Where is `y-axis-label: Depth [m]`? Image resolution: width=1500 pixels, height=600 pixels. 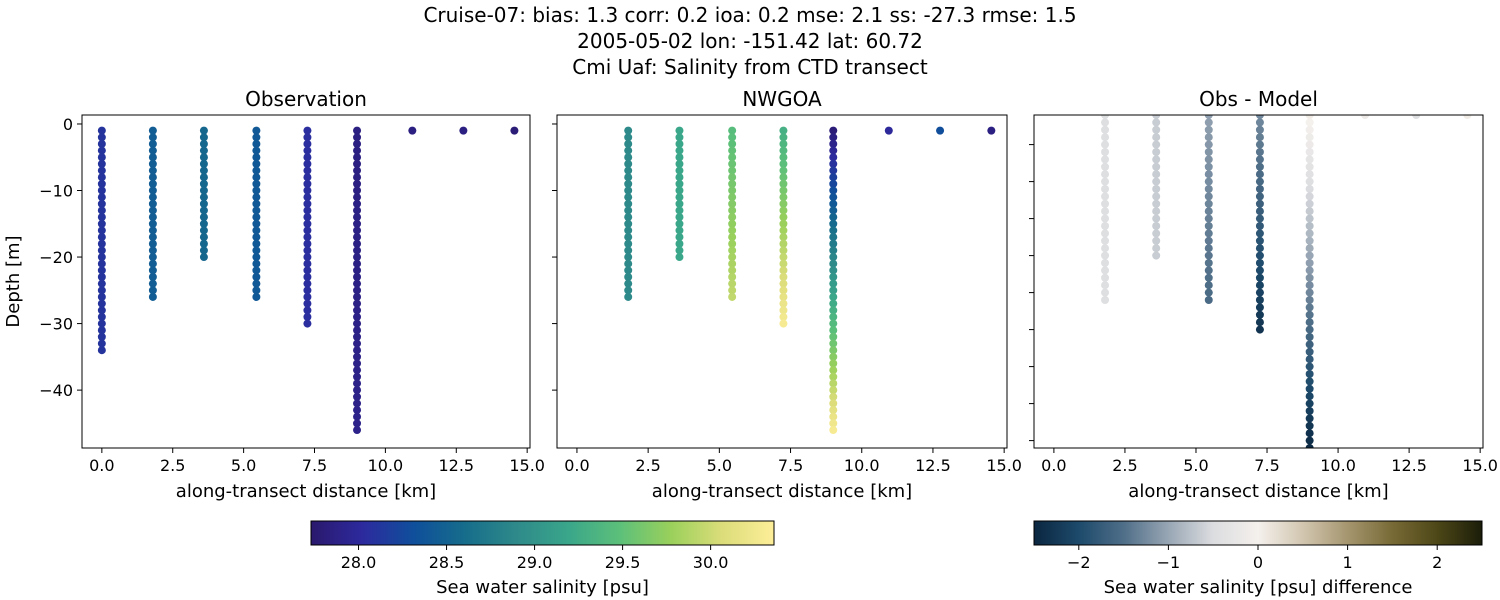
y-axis-label: Depth [m] is located at coordinates (13, 281).